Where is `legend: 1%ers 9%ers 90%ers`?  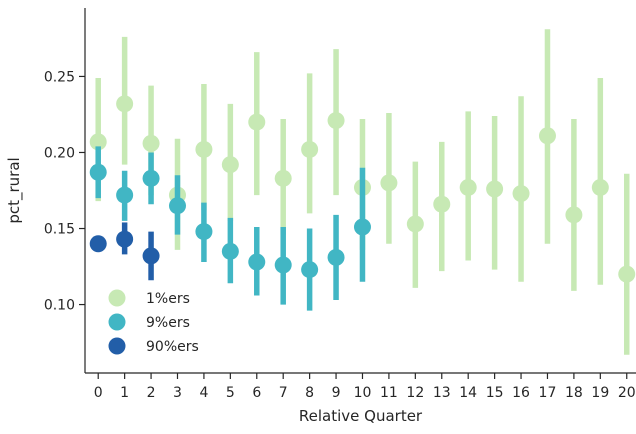
legend: 1%ers 9%ers 90%ers is located at coordinates (153, 322).